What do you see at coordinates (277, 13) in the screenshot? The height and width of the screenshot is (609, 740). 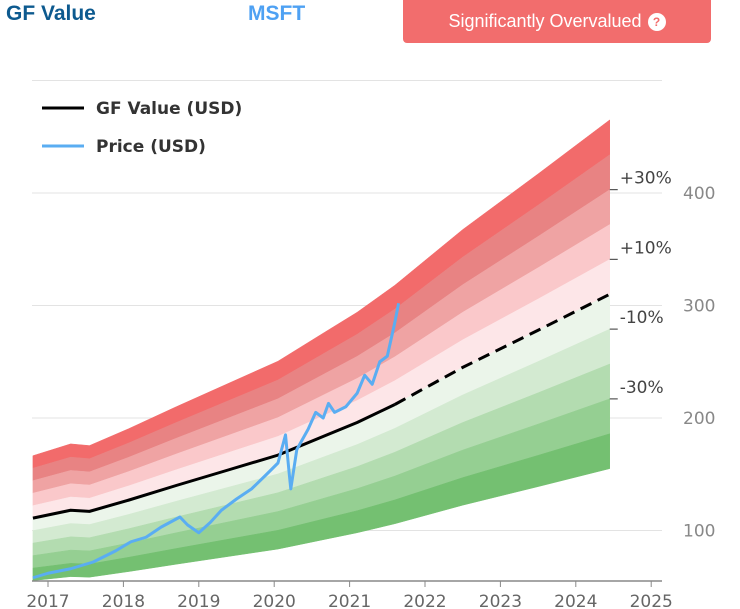 I see `ticker-symbol: MSFT` at bounding box center [277, 13].